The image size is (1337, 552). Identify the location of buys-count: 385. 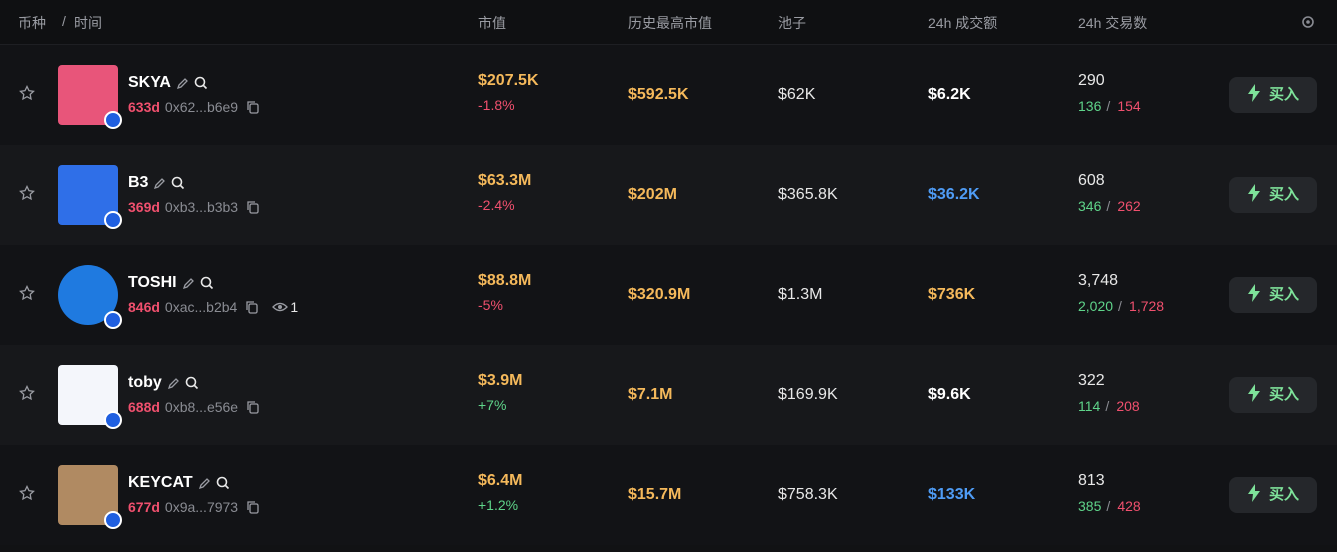
(1090, 506).